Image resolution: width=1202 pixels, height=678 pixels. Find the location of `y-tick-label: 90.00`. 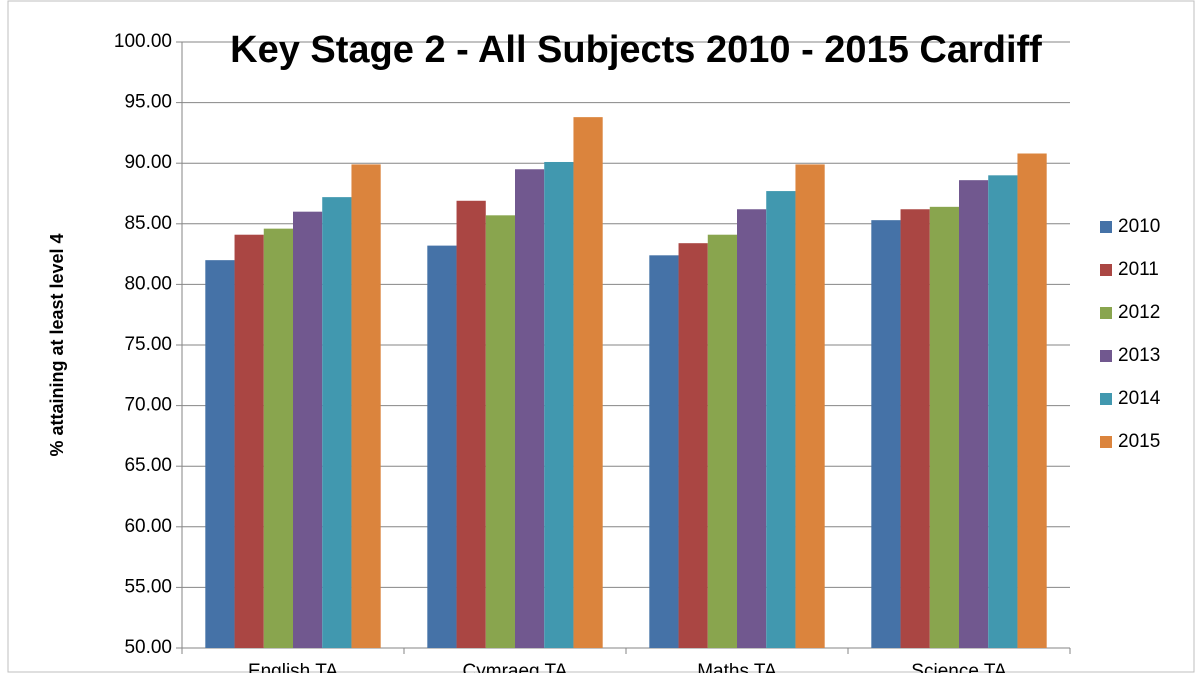

y-tick-label: 90.00 is located at coordinates (148, 162).